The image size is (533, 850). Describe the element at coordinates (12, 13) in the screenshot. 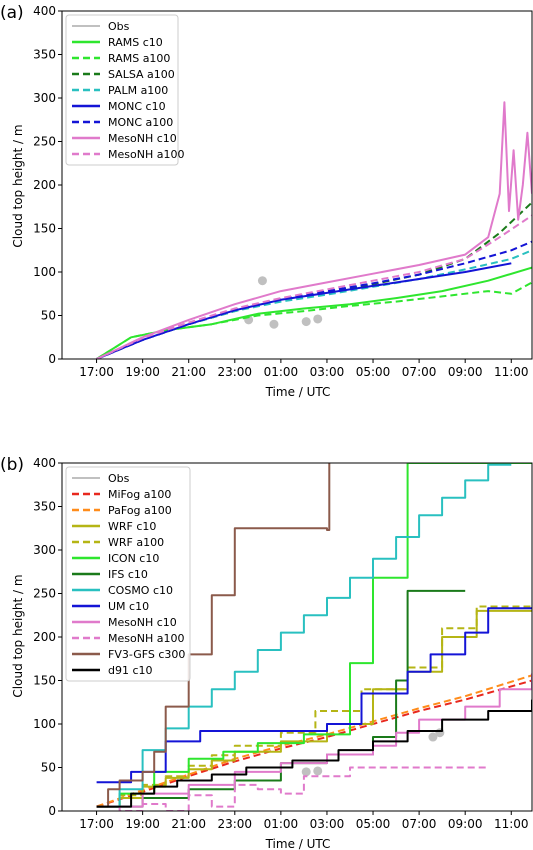

I see `panel-a-label: (a)` at that location.